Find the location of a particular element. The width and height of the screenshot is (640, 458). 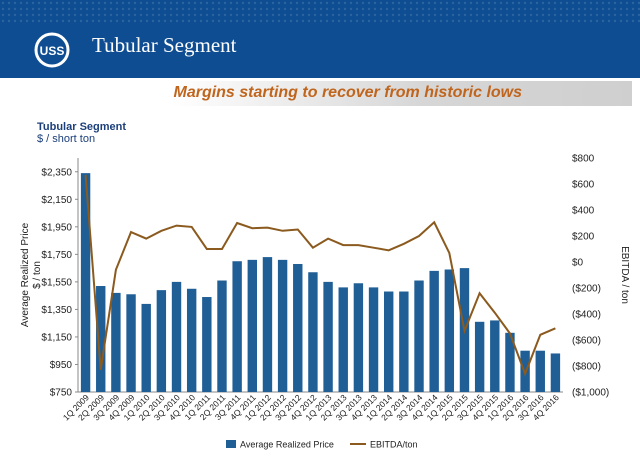

right-tick-label: ($800) is located at coordinates (586, 367).